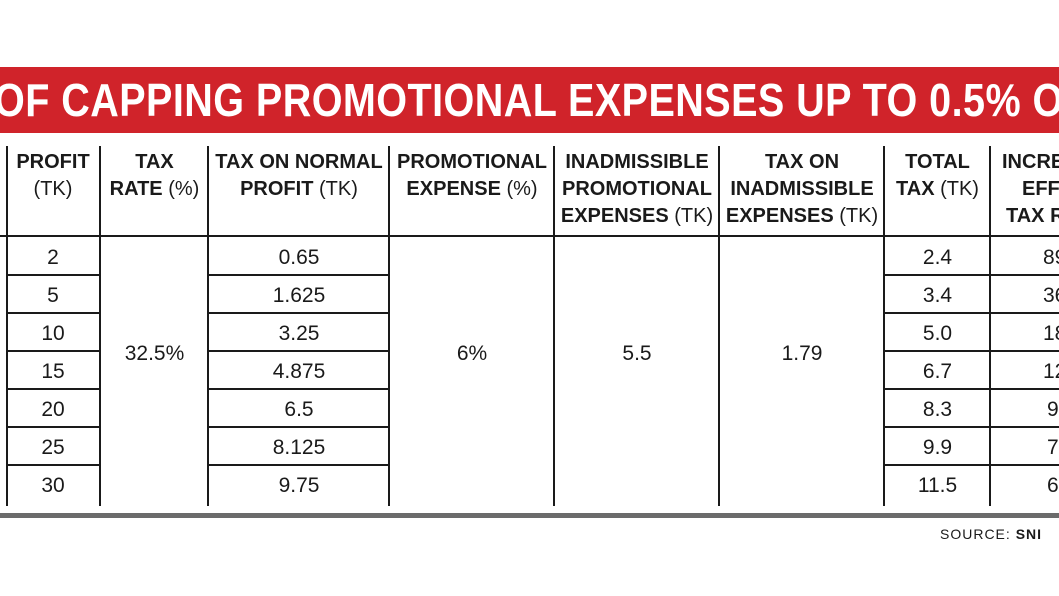 The image size is (1059, 596). What do you see at coordinates (299, 257) in the screenshot?
I see `tax-normal-cell: 0.65` at bounding box center [299, 257].